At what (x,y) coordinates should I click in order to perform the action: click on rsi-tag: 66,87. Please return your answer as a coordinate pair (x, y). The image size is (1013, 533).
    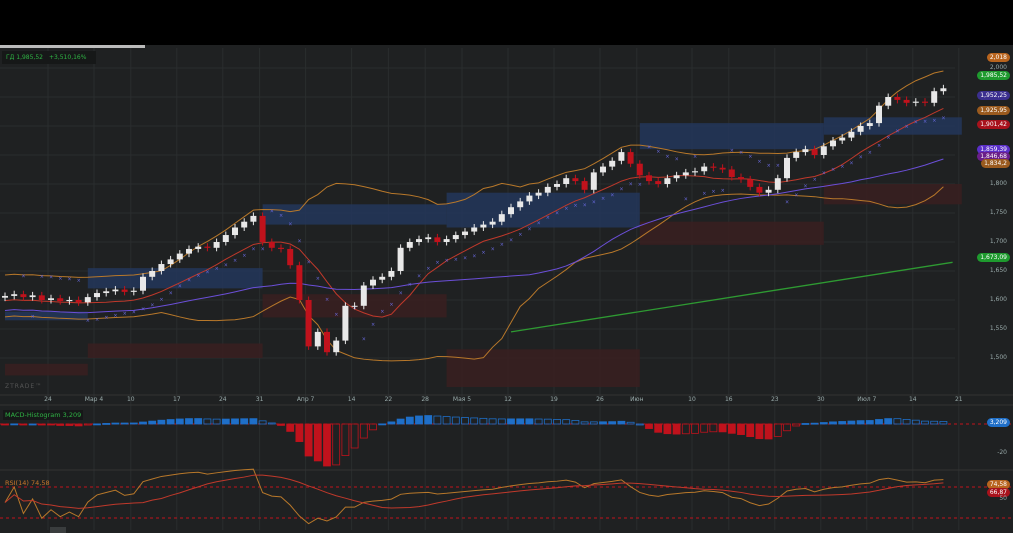
    Looking at the image, I should click on (998, 492).